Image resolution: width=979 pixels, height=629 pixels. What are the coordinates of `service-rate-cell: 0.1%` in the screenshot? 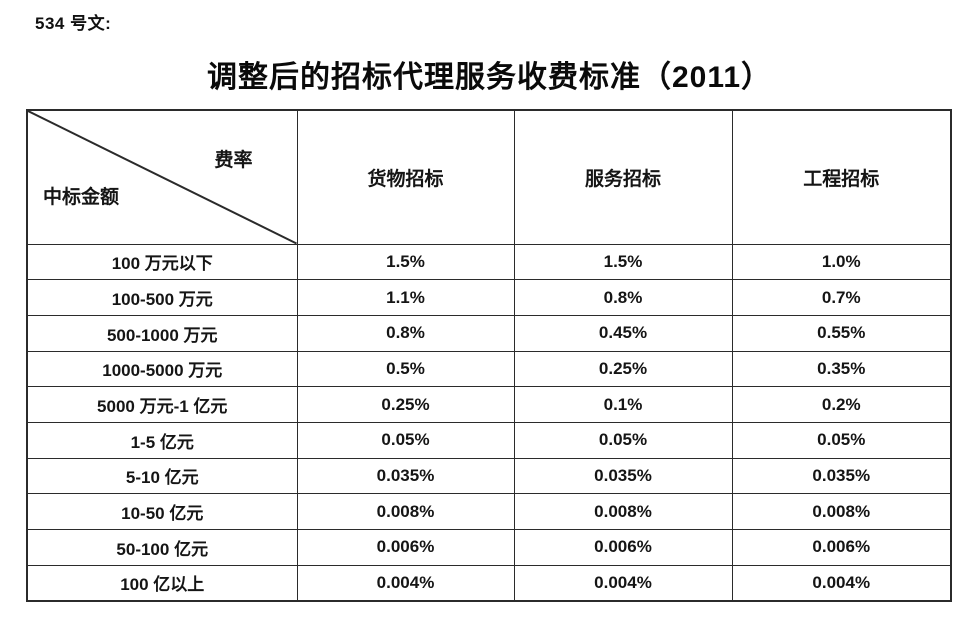 It's located at (623, 404).